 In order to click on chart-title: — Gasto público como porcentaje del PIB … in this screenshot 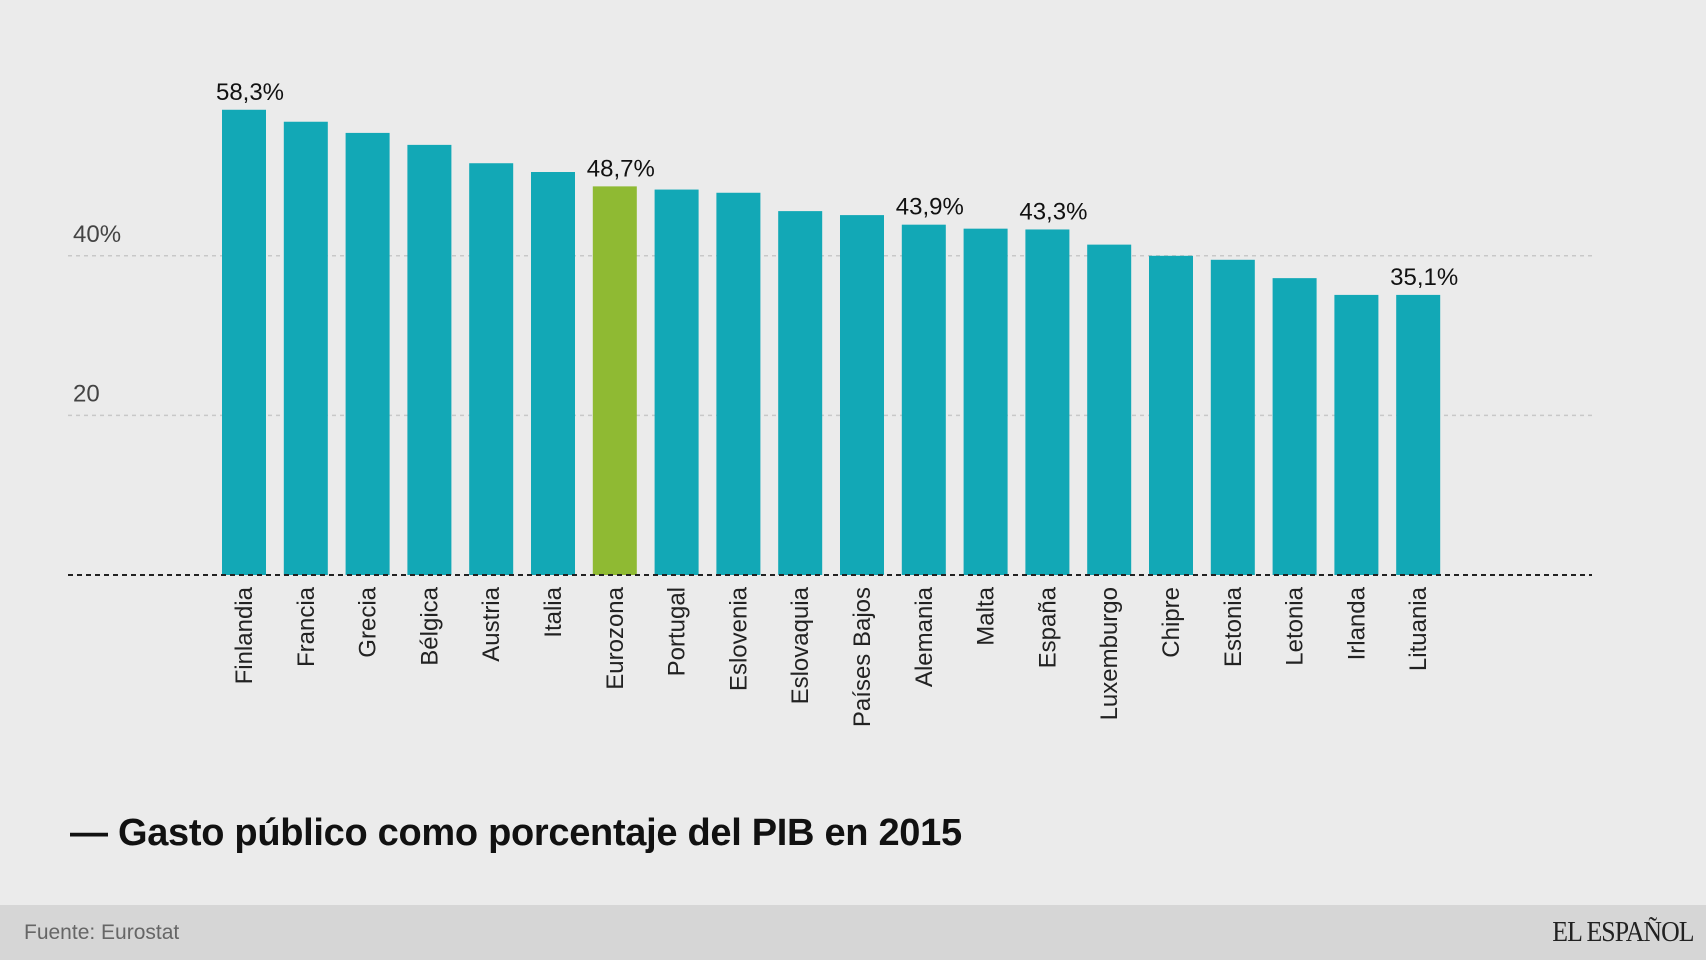, I will do `click(516, 833)`.